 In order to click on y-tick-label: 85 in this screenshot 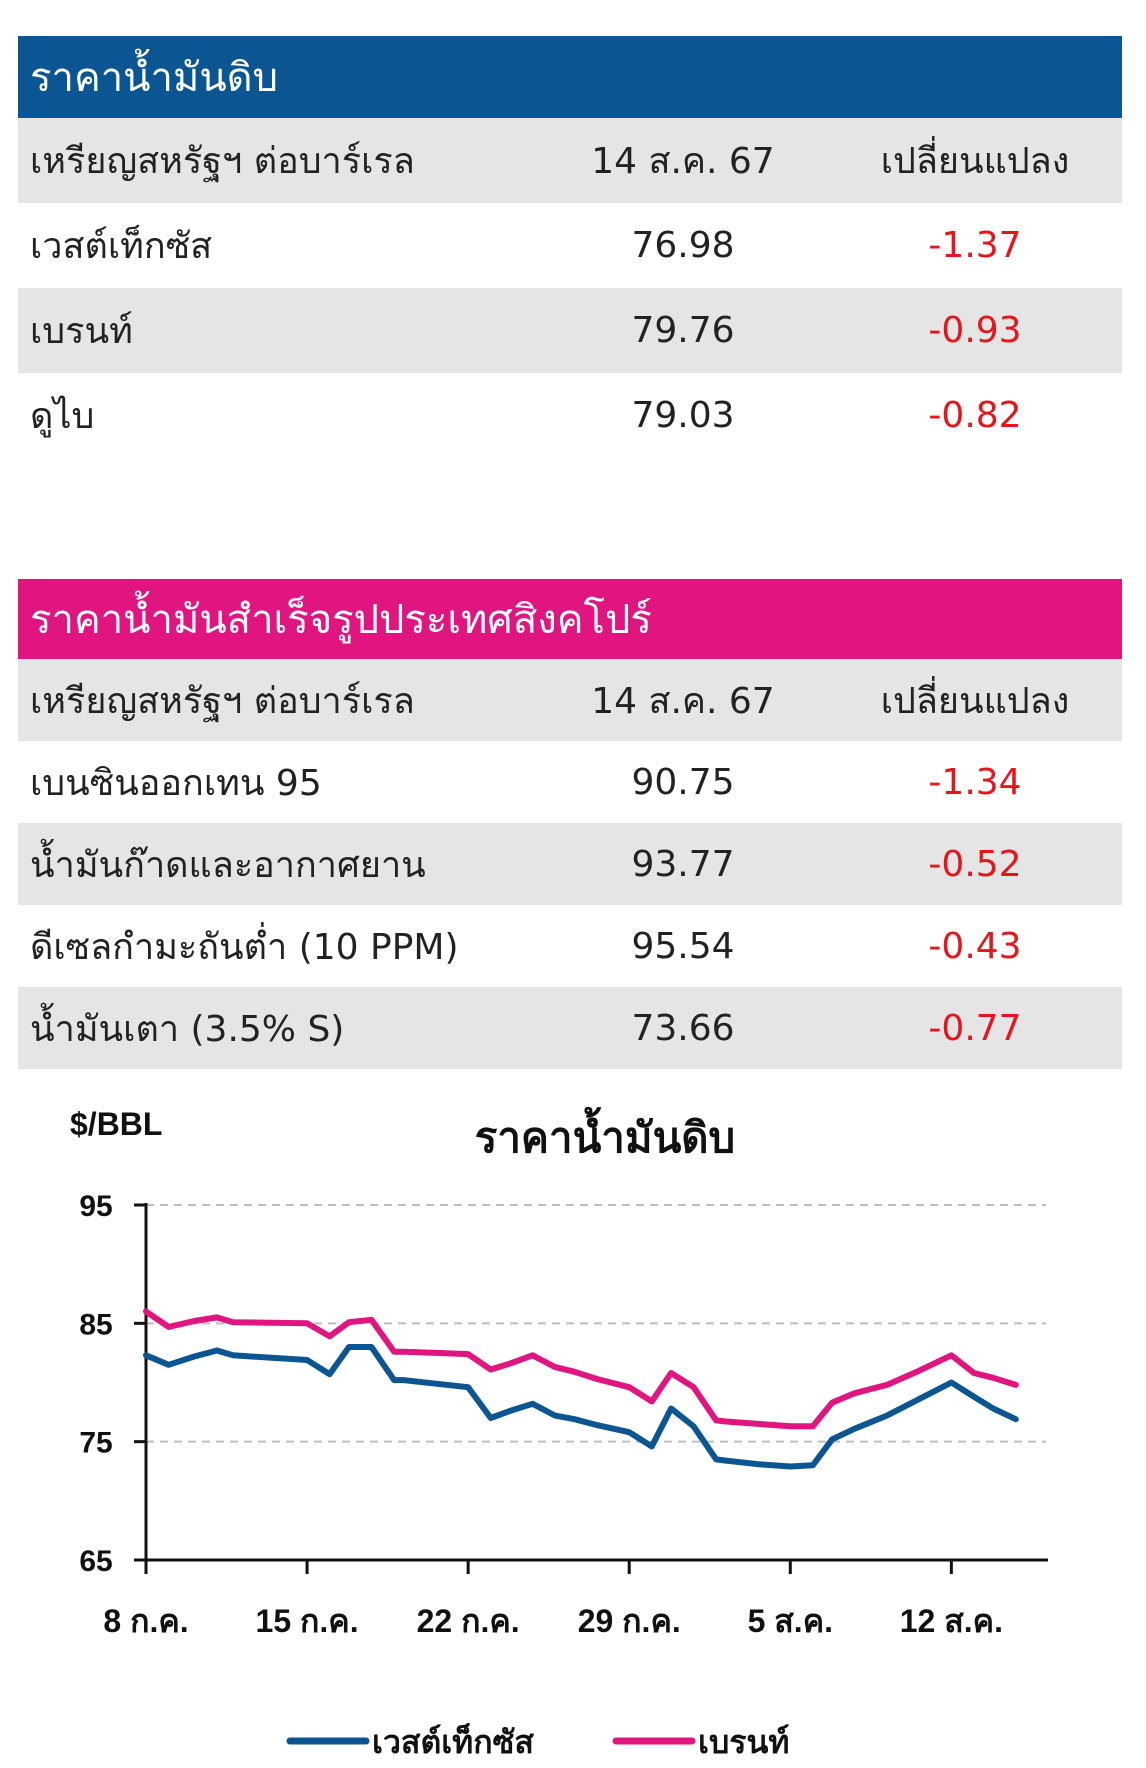, I will do `click(95, 1324)`.